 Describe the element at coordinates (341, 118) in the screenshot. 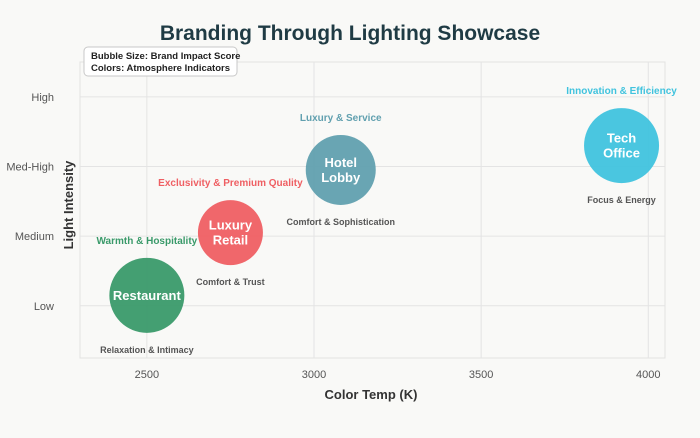

I see `top-annotation: Luxury & Service` at that location.